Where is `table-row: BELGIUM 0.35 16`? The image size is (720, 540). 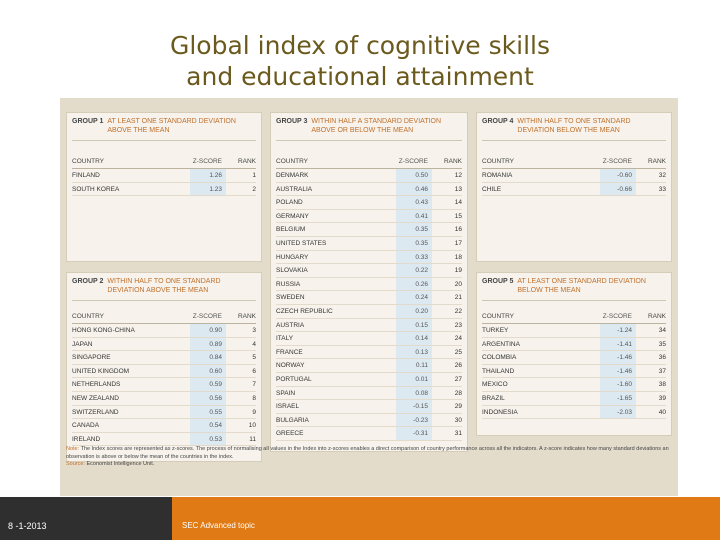
table-row: BELGIUM 0.35 16 is located at coordinates (369, 230).